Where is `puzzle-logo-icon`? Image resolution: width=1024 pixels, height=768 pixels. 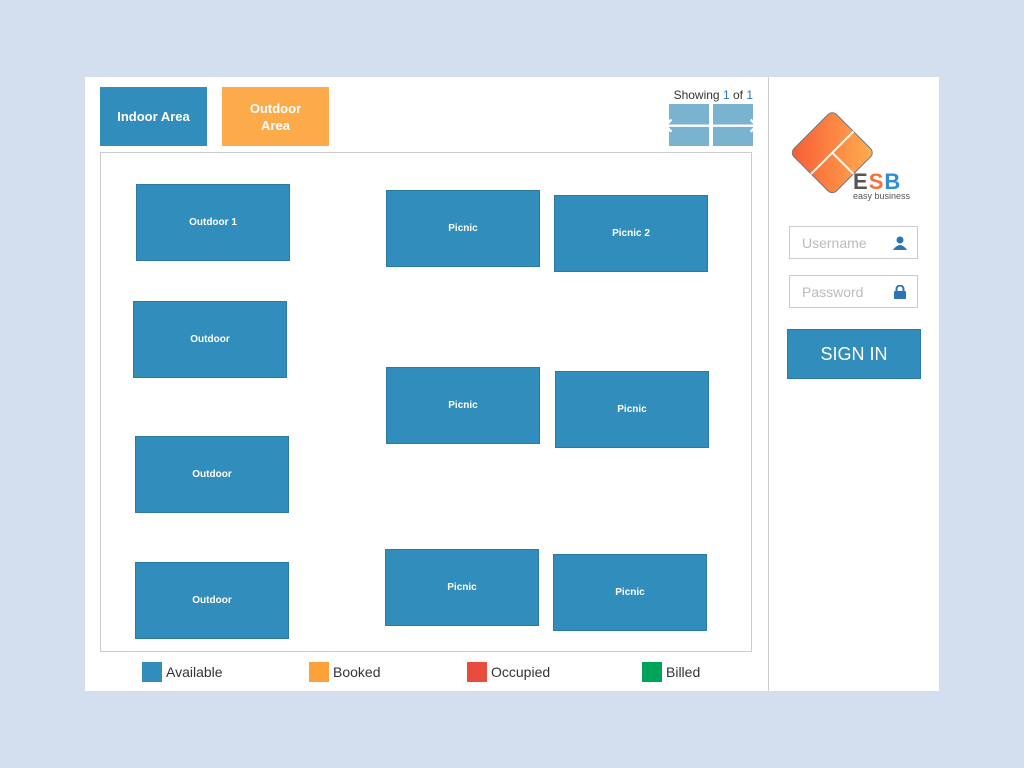 puzzle-logo-icon is located at coordinates (832, 153).